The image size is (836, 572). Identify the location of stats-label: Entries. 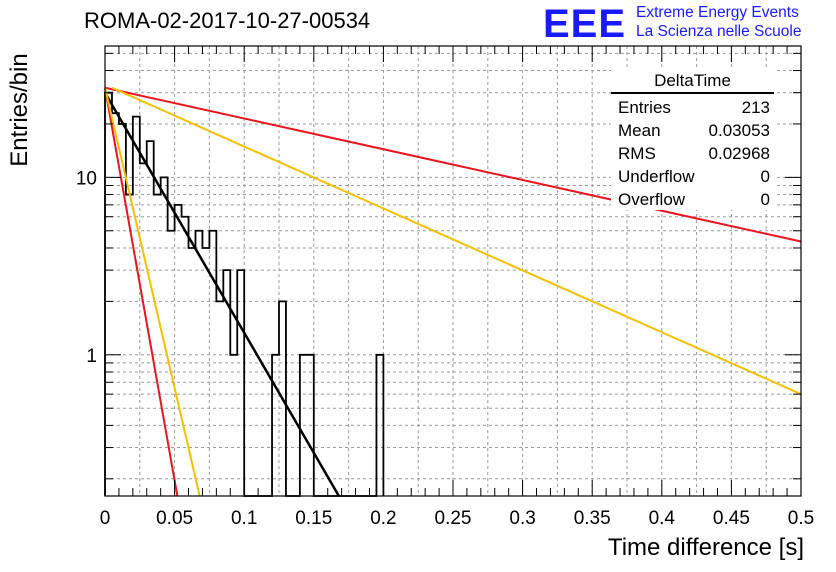
(644, 107).